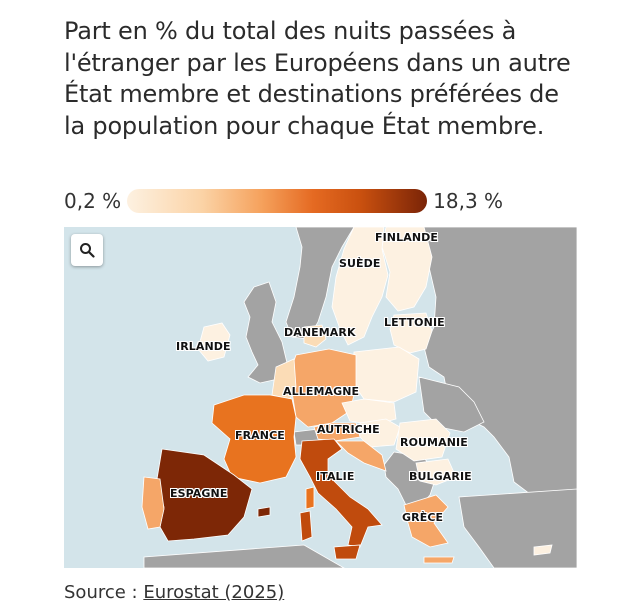  I want to click on label-espagne: ESPAGNE, so click(199, 493).